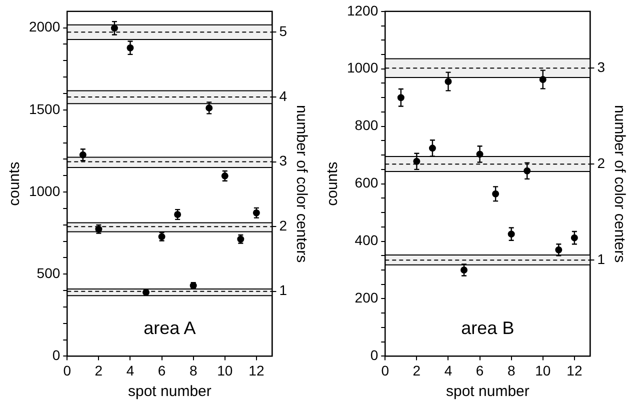  What do you see at coordinates (44, 108) in the screenshot?
I see `y-tick-label: 1500` at bounding box center [44, 108].